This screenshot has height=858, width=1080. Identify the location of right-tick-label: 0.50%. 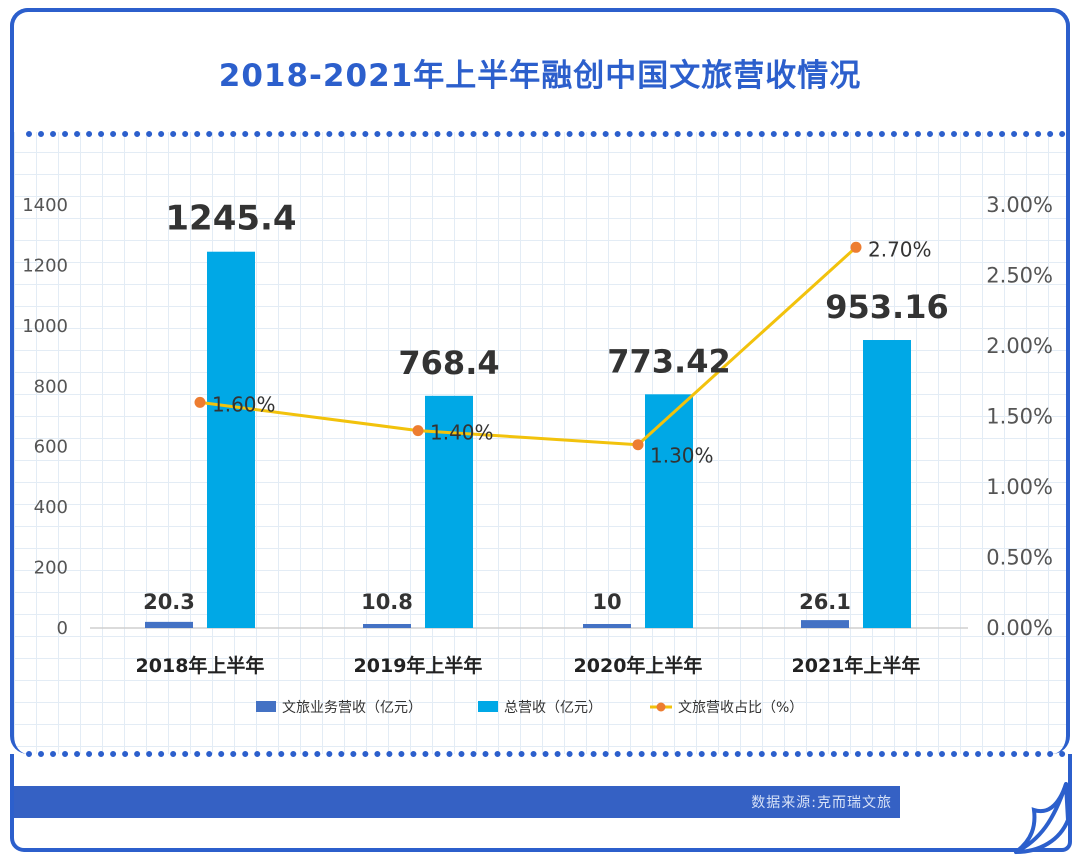
(1019, 558).